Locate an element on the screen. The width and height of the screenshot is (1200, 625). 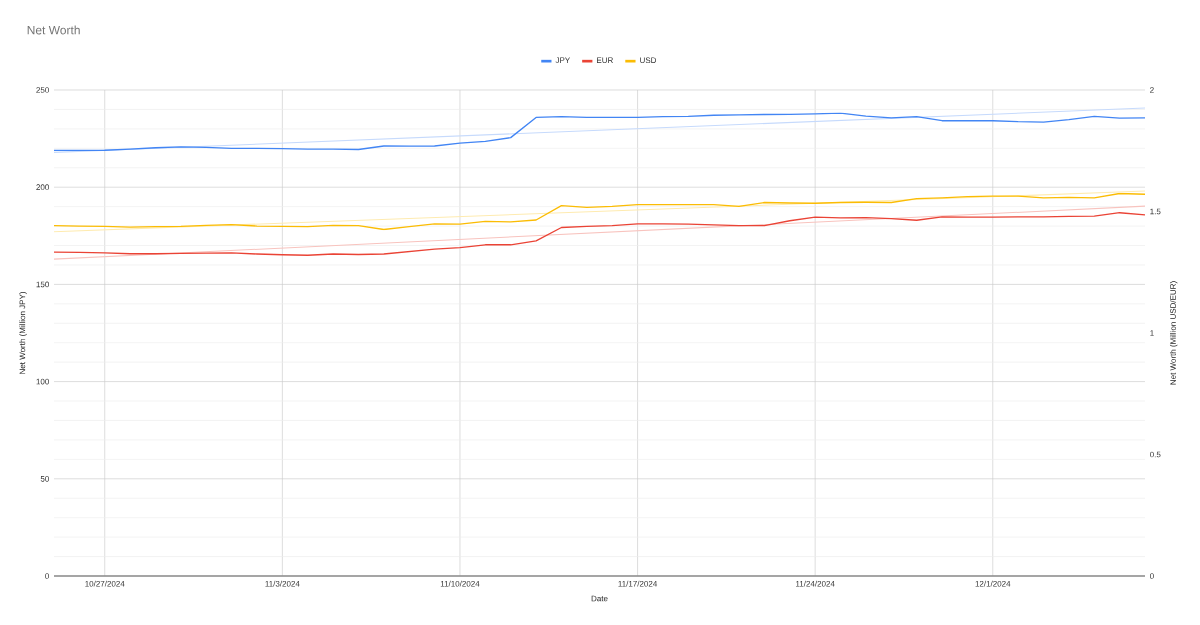
legend-label: EUR is located at coordinates (605, 60).